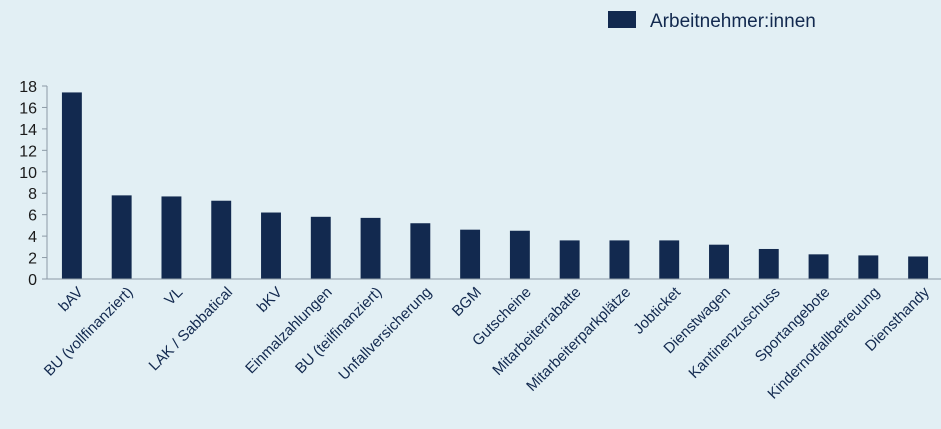  Describe the element at coordinates (288, 330) in the screenshot. I see `x-category-label: Einmalzahlungen` at that location.